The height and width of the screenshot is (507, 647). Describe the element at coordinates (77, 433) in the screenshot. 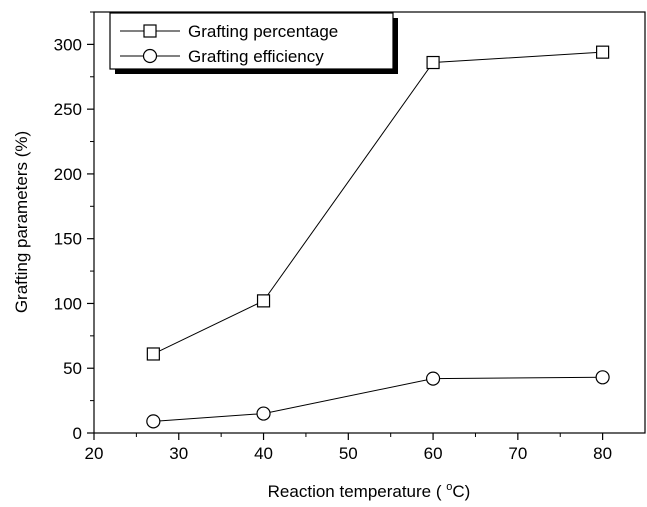

I see `y-tick-label: 0` at that location.